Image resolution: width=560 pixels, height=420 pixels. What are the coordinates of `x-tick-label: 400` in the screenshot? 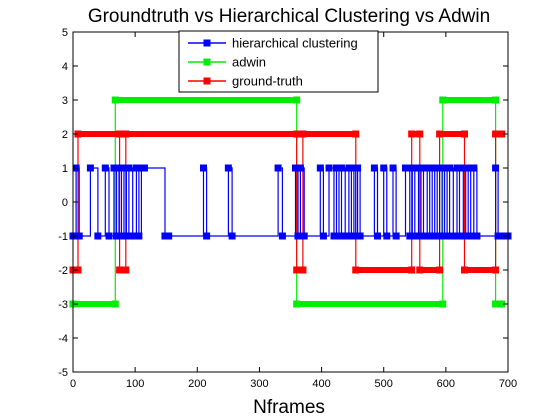 It's located at (321, 384).